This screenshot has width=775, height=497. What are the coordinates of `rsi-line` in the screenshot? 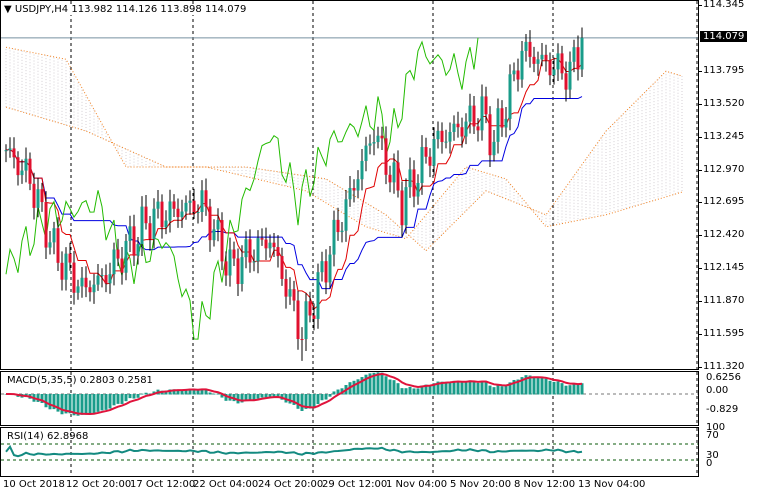 It's located at (294, 451).